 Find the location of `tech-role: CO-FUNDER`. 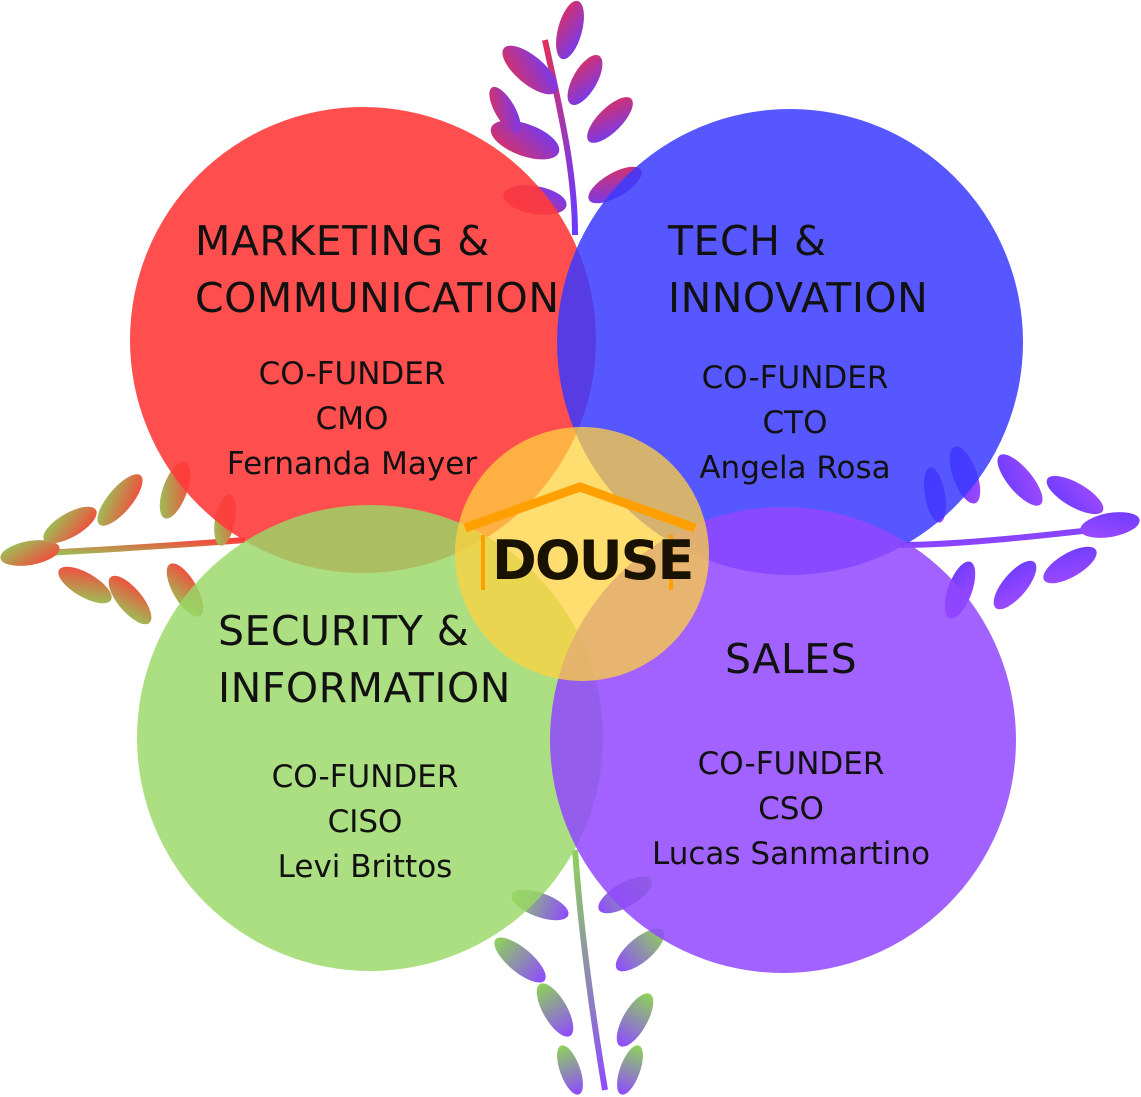

tech-role: CO-FUNDER is located at coordinates (795, 378).